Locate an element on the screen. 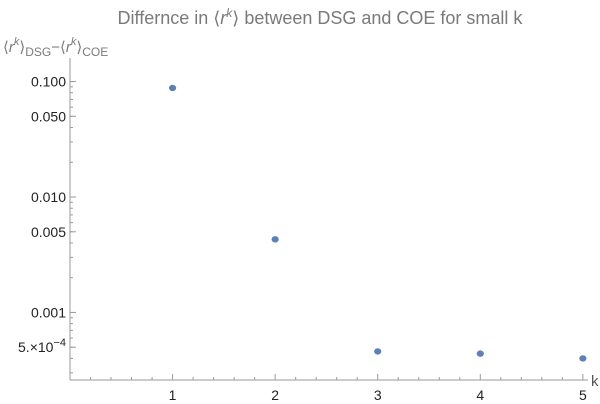 This screenshot has width=600, height=404. x-tick-label: 3 is located at coordinates (378, 395).